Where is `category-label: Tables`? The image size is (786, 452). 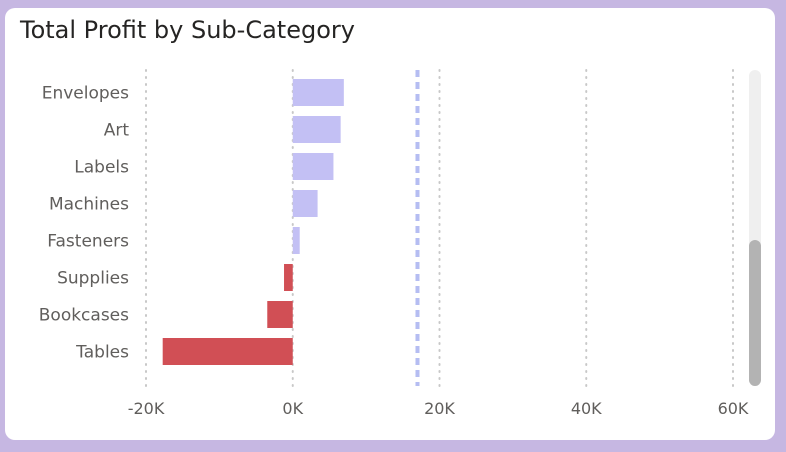 category-label: Tables is located at coordinates (102, 353).